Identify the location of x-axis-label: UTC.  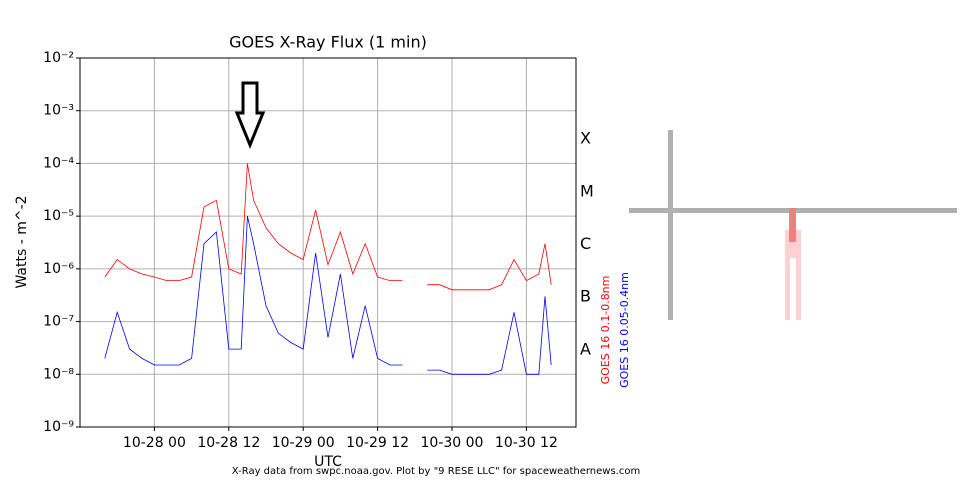
(328, 462).